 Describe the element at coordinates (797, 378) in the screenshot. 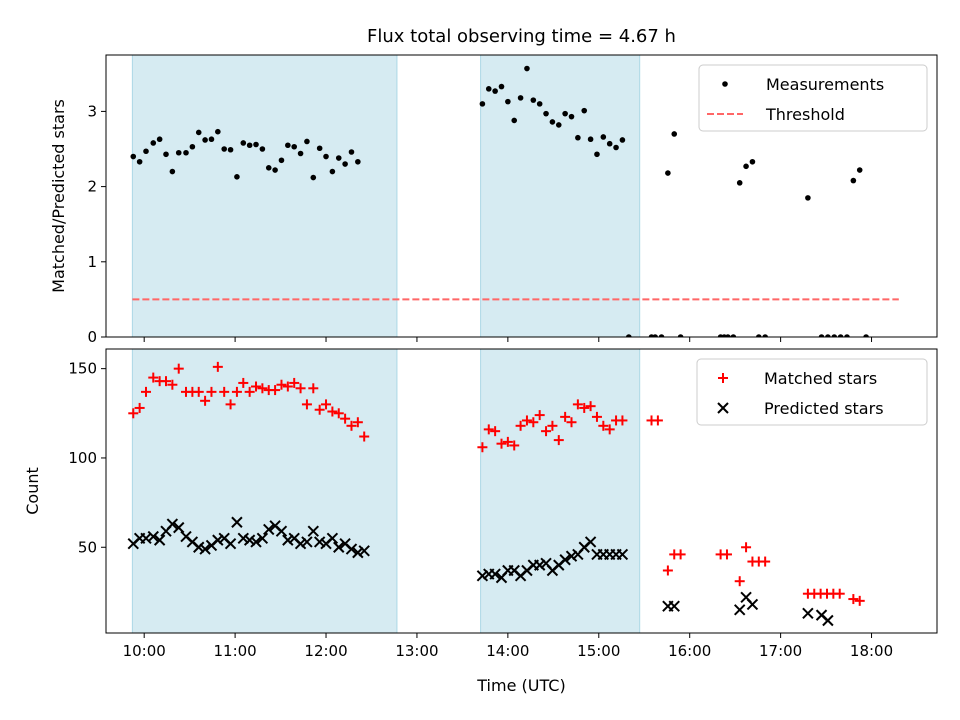

I see `legend-entry: Matched stars` at that location.